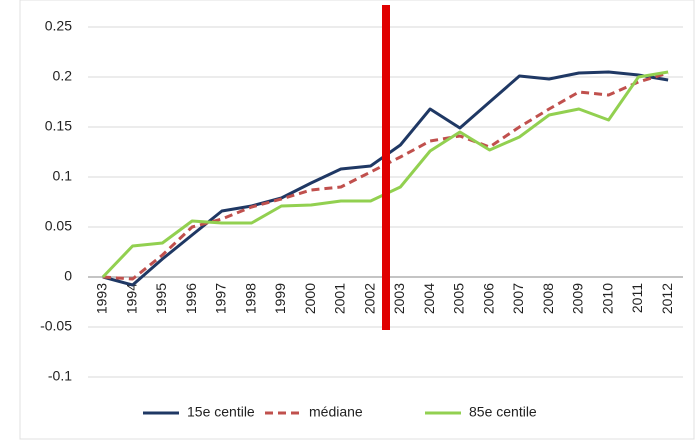 The height and width of the screenshot is (445, 695). Describe the element at coordinates (58, 126) in the screenshot. I see `y-tick-label: 0.15` at that location.